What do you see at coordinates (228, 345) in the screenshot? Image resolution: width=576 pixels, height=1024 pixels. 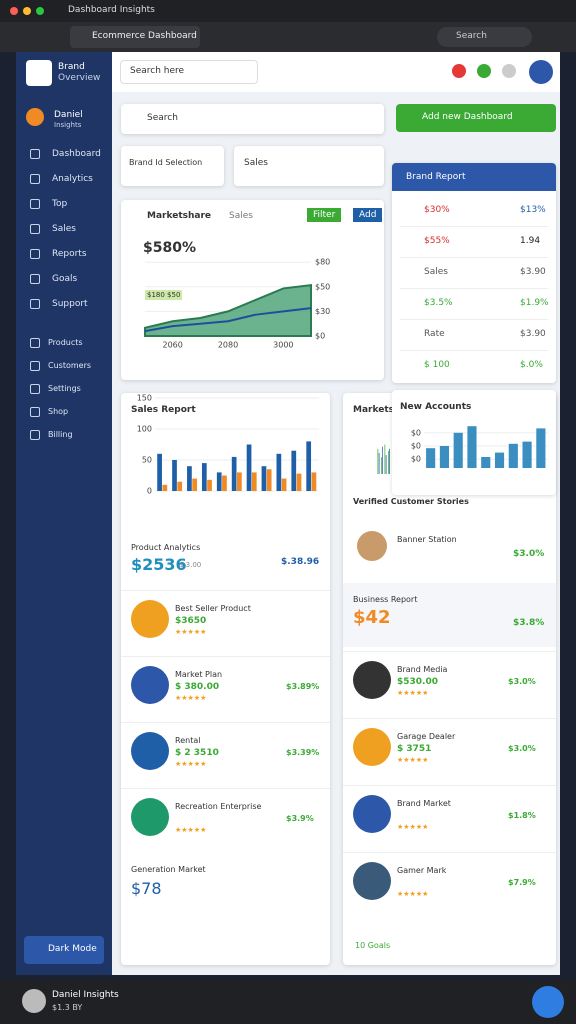 I see `x-tick-label: 2080` at bounding box center [228, 345].